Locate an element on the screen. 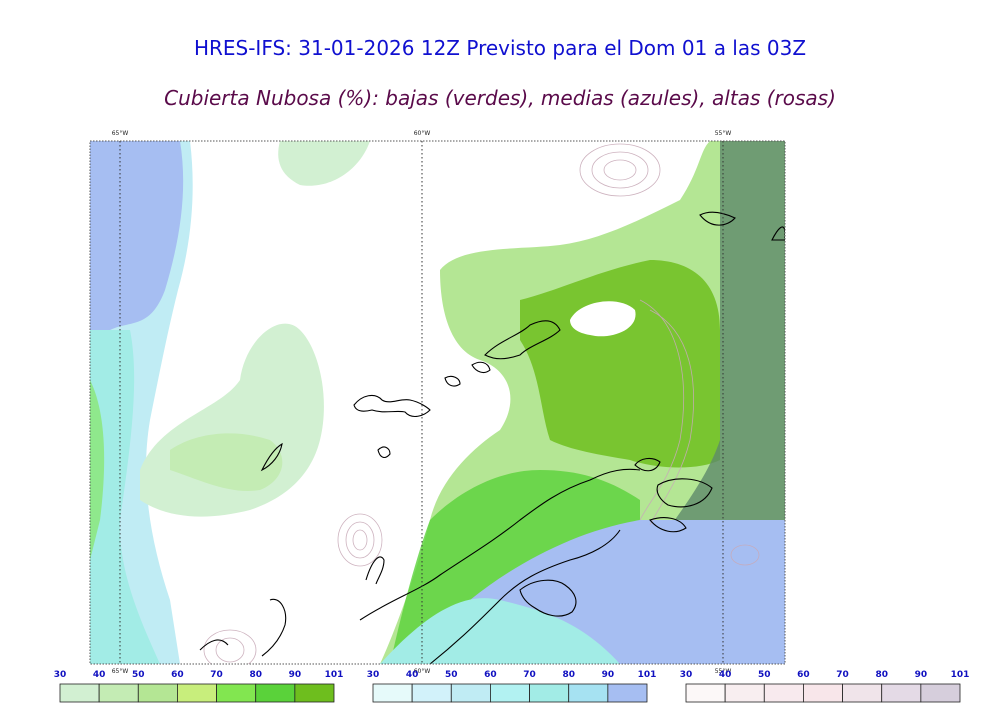 Image resolution: width=1000 pixels, height=707 pixels. colorbar-altas: 30 40 50 60 70 80 90 101 is located at coordinates (825, 686).